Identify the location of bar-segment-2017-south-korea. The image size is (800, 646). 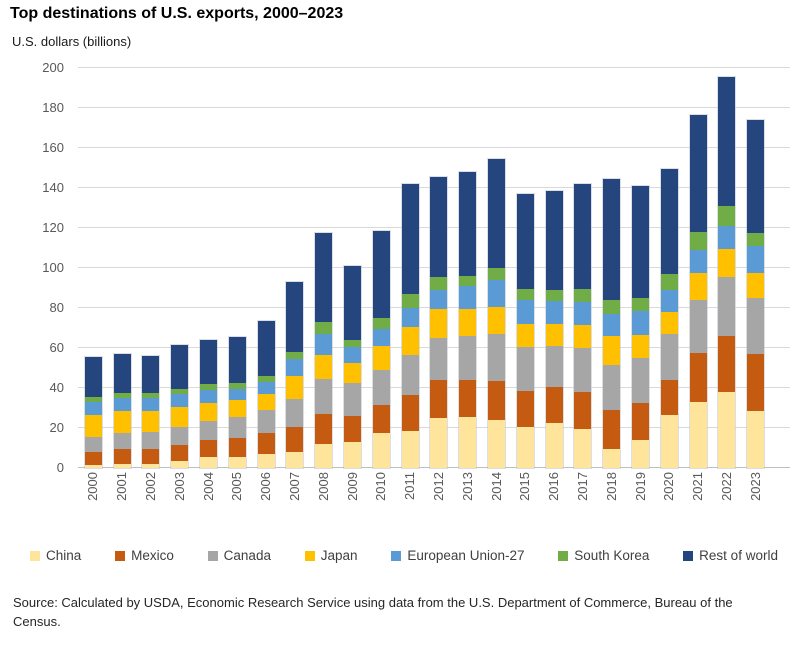
(583, 295).